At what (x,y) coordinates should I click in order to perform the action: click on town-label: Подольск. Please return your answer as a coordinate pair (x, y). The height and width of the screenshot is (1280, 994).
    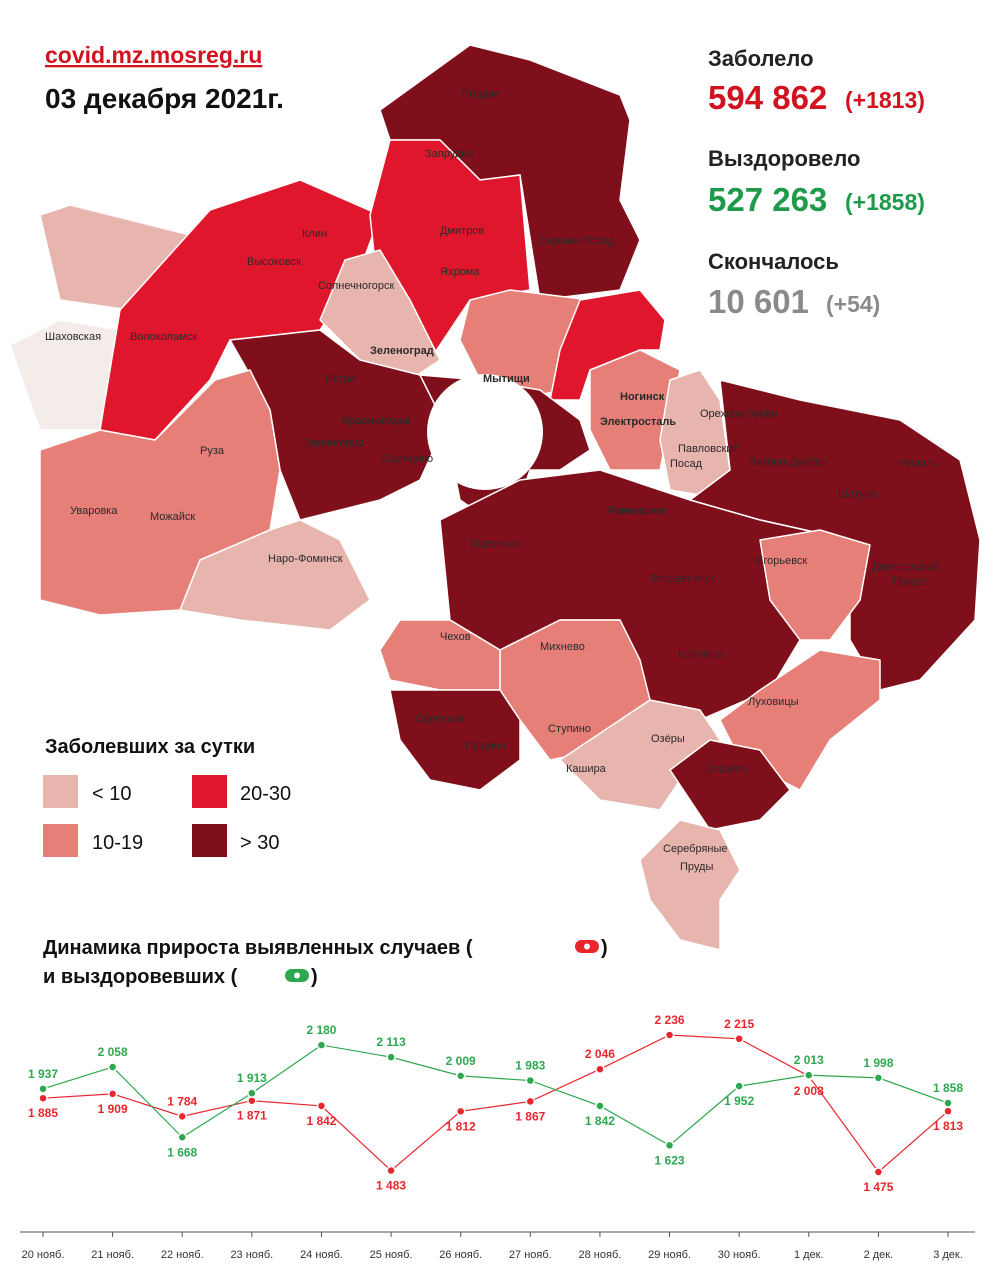
    Looking at the image, I should click on (494, 544).